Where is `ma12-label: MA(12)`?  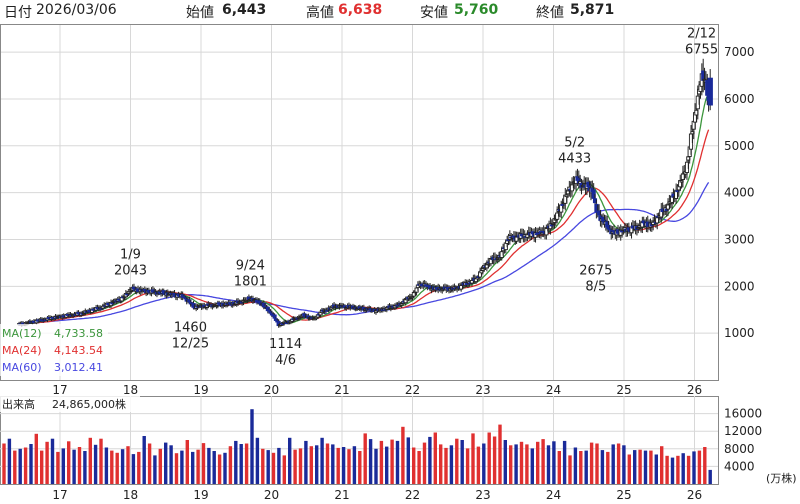
ma12-label: MA(12) is located at coordinates (22, 333).